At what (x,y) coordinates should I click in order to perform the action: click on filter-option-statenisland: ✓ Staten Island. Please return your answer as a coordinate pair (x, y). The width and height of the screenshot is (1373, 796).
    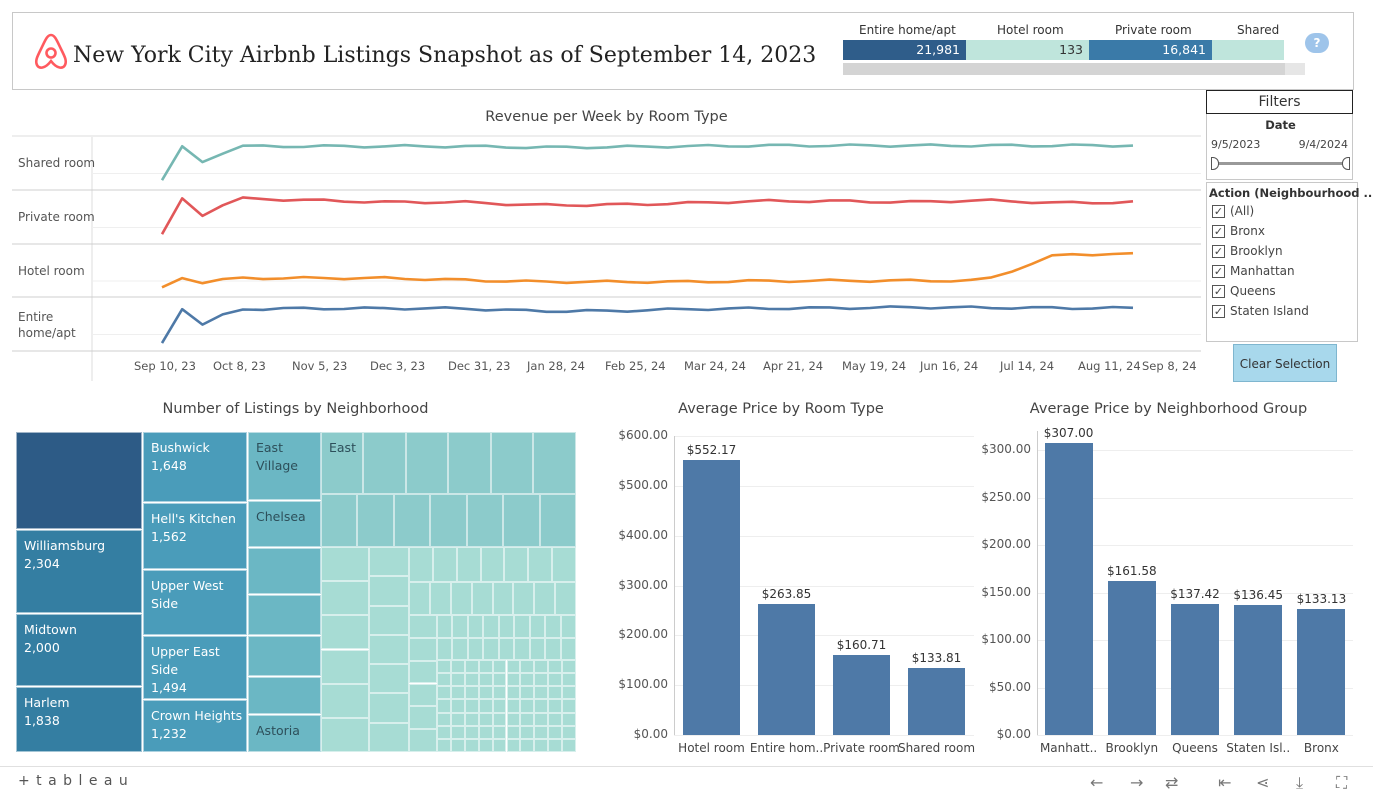
    Looking at the image, I should click on (1260, 311).